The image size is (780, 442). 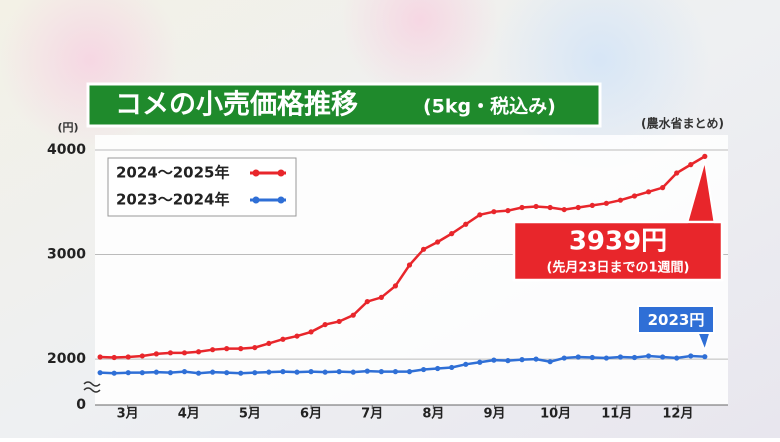 I want to click on callout-box, so click(x=618, y=251).